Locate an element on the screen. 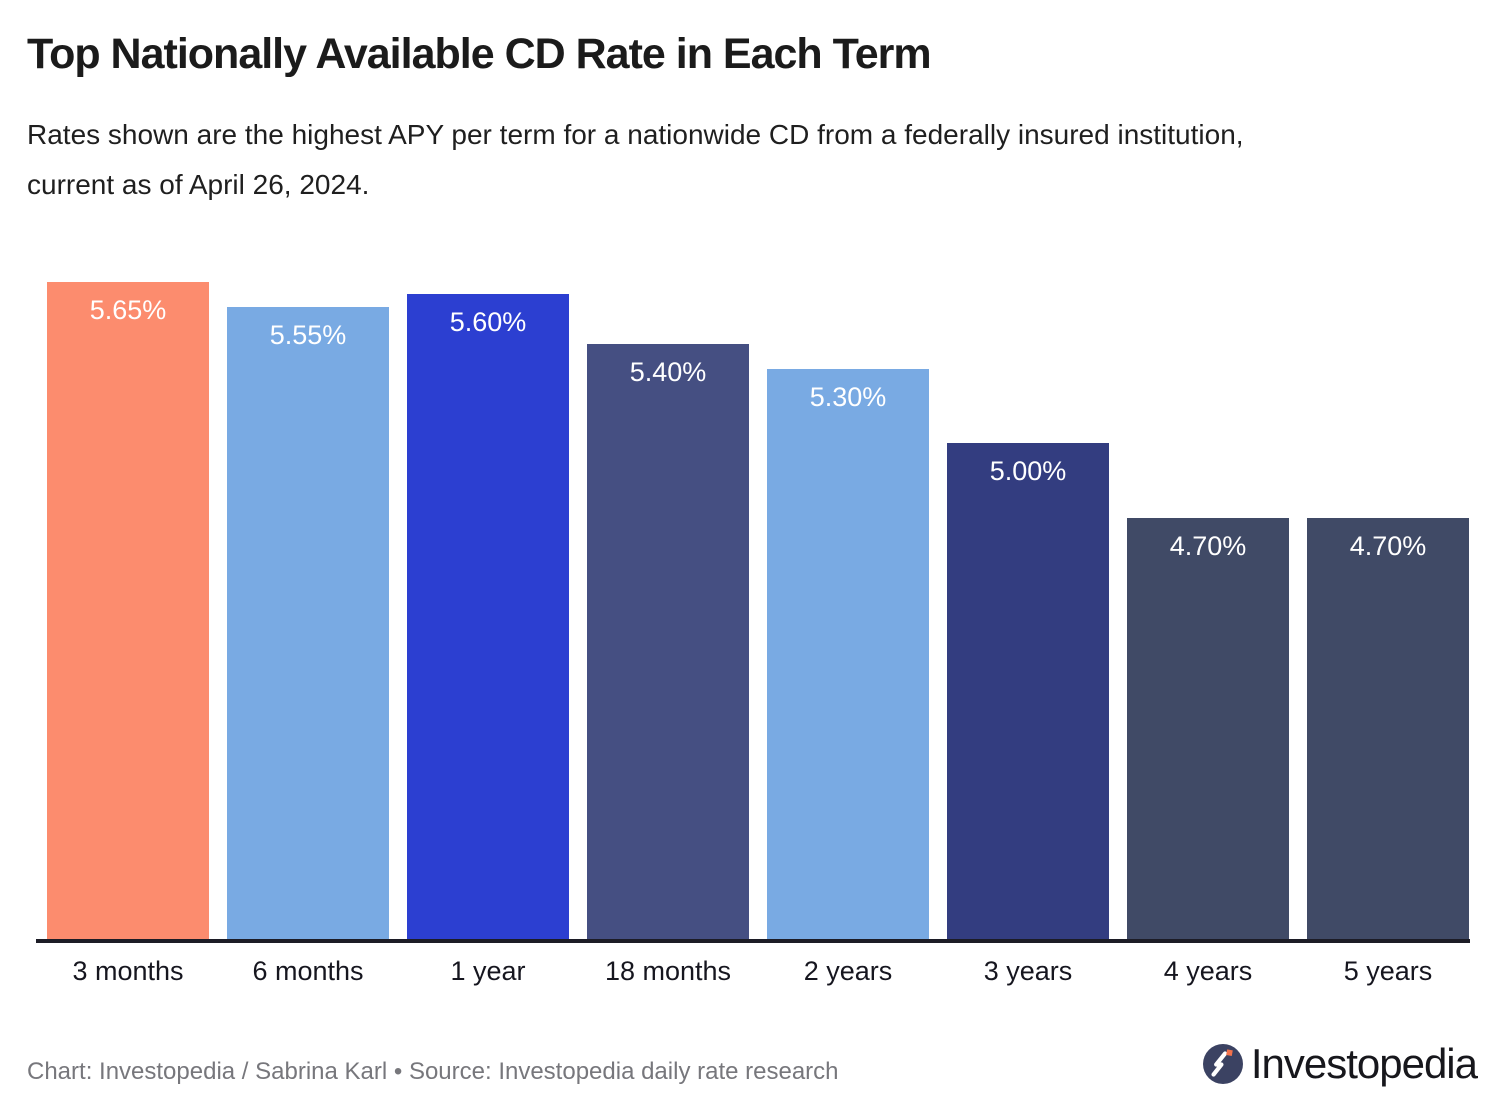  x-tick-label-3-years: 3 years is located at coordinates (1028, 971).